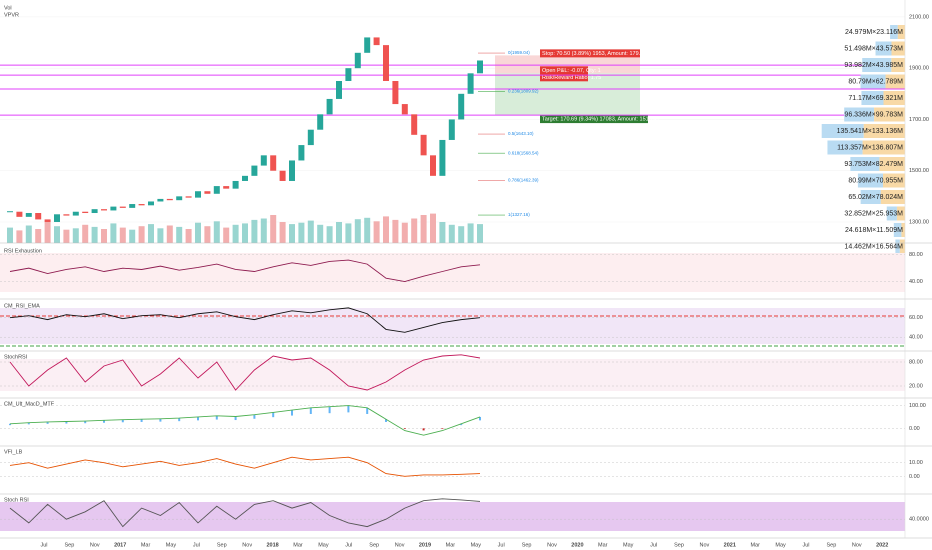 Image resolution: width=932 pixels, height=550 pixels. I want to click on x-tick-label: 2022, so click(882, 545).